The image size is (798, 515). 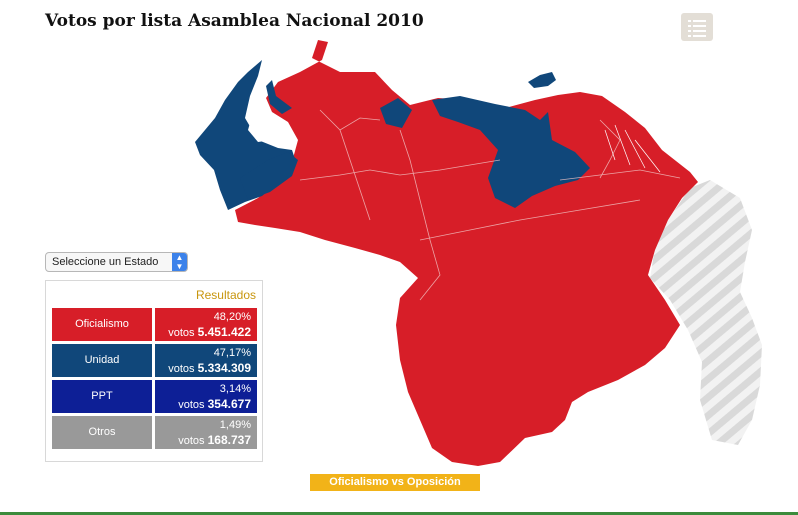 I want to click on menu-button, so click(x=697, y=27).